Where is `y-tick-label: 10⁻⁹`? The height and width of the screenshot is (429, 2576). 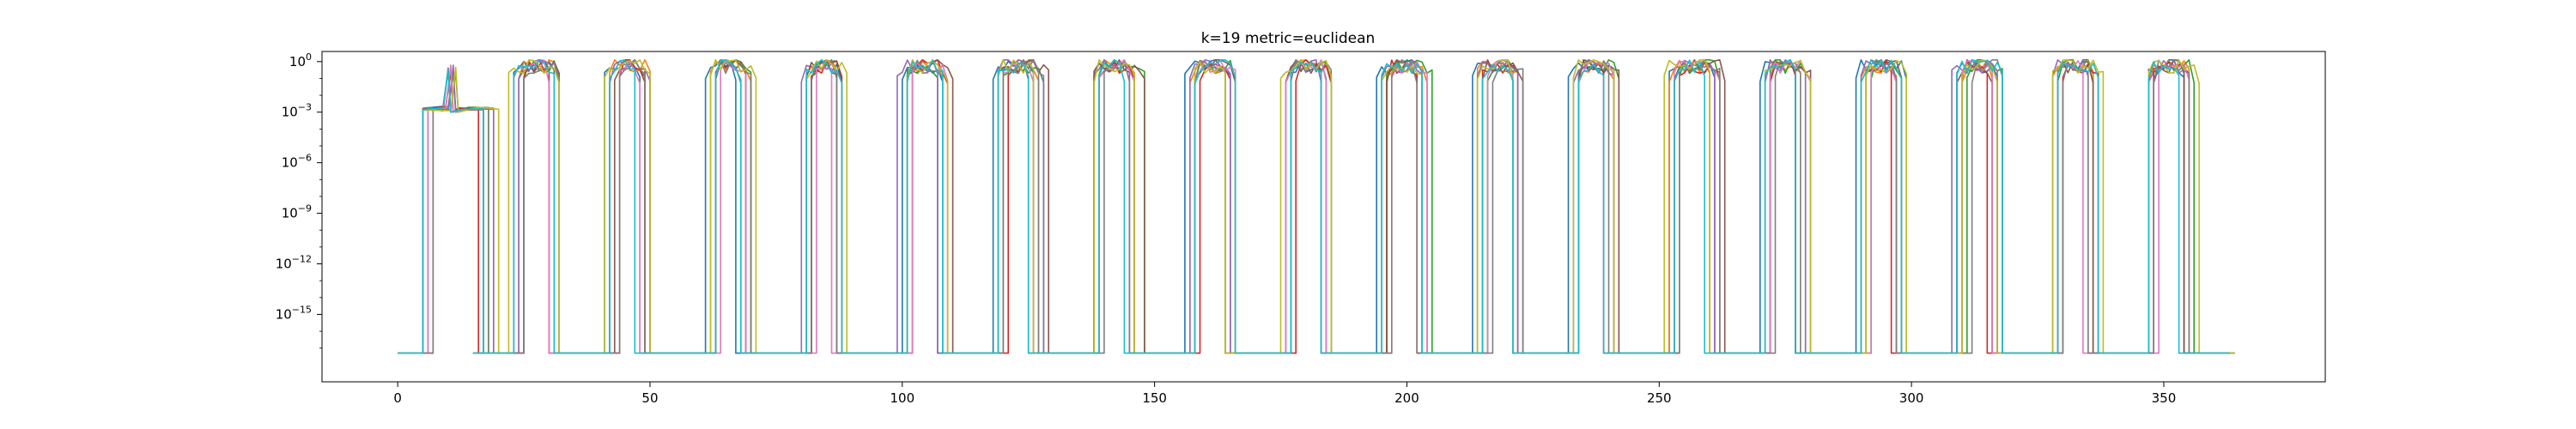
y-tick-label: 10⁻⁹ is located at coordinates (297, 212).